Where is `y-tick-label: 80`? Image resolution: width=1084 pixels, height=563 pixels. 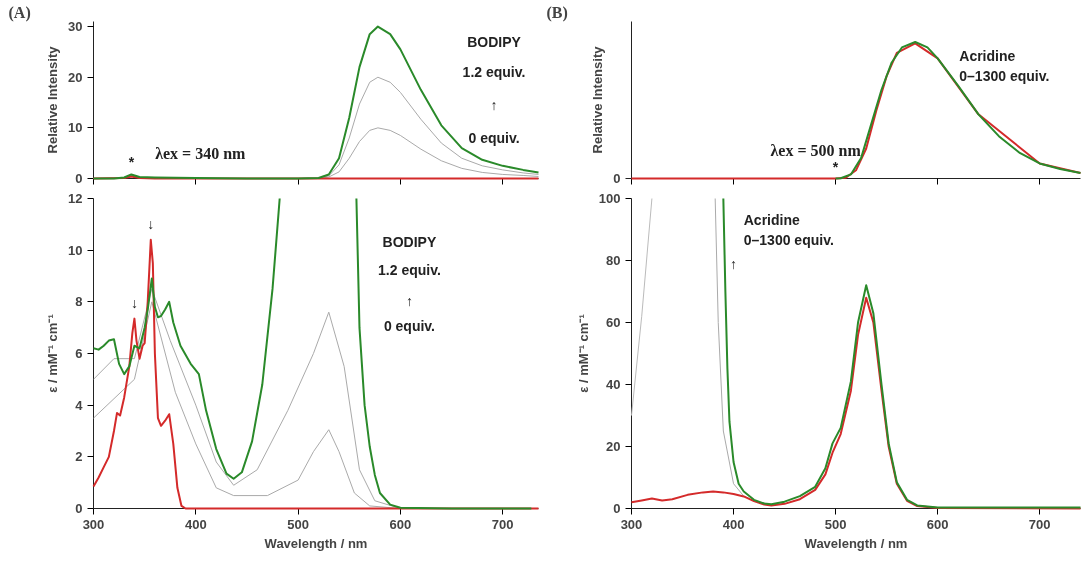
y-tick-label: 80 is located at coordinates (613, 260).